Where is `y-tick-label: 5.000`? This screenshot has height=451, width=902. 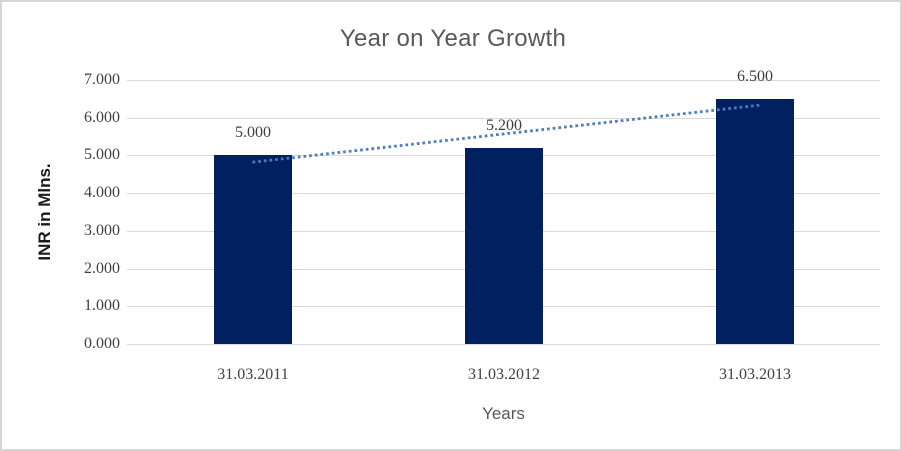 y-tick-label: 5.000 is located at coordinates (102, 154).